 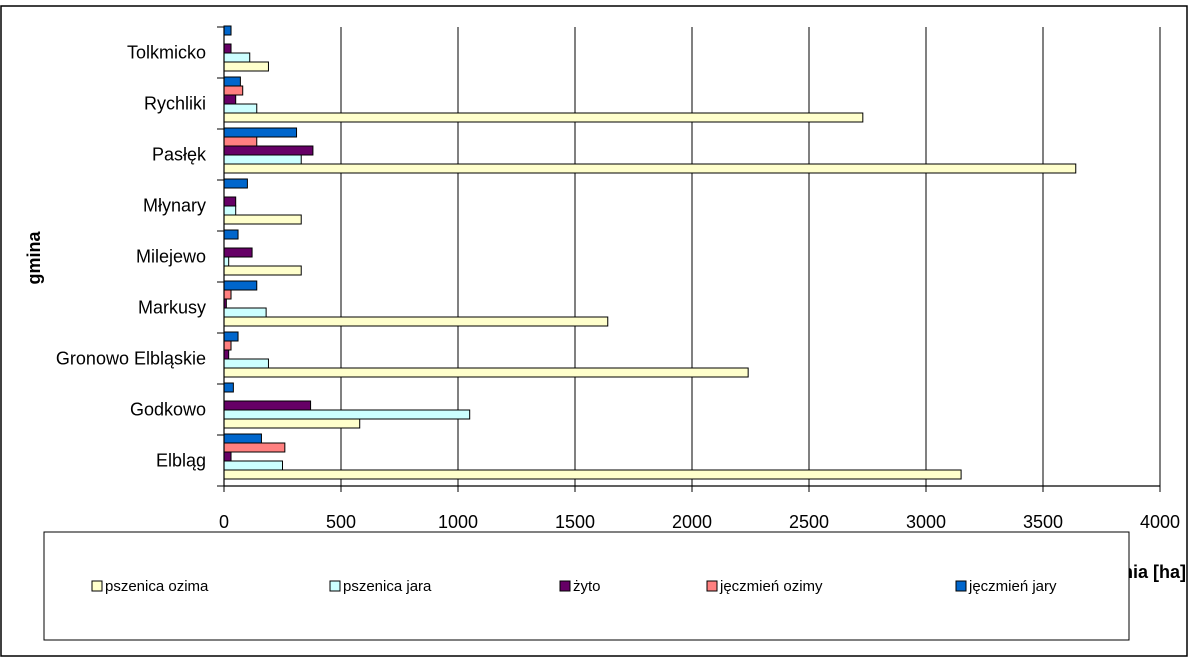 What do you see at coordinates (809, 522) in the screenshot?
I see `x-tick-label: 2500` at bounding box center [809, 522].